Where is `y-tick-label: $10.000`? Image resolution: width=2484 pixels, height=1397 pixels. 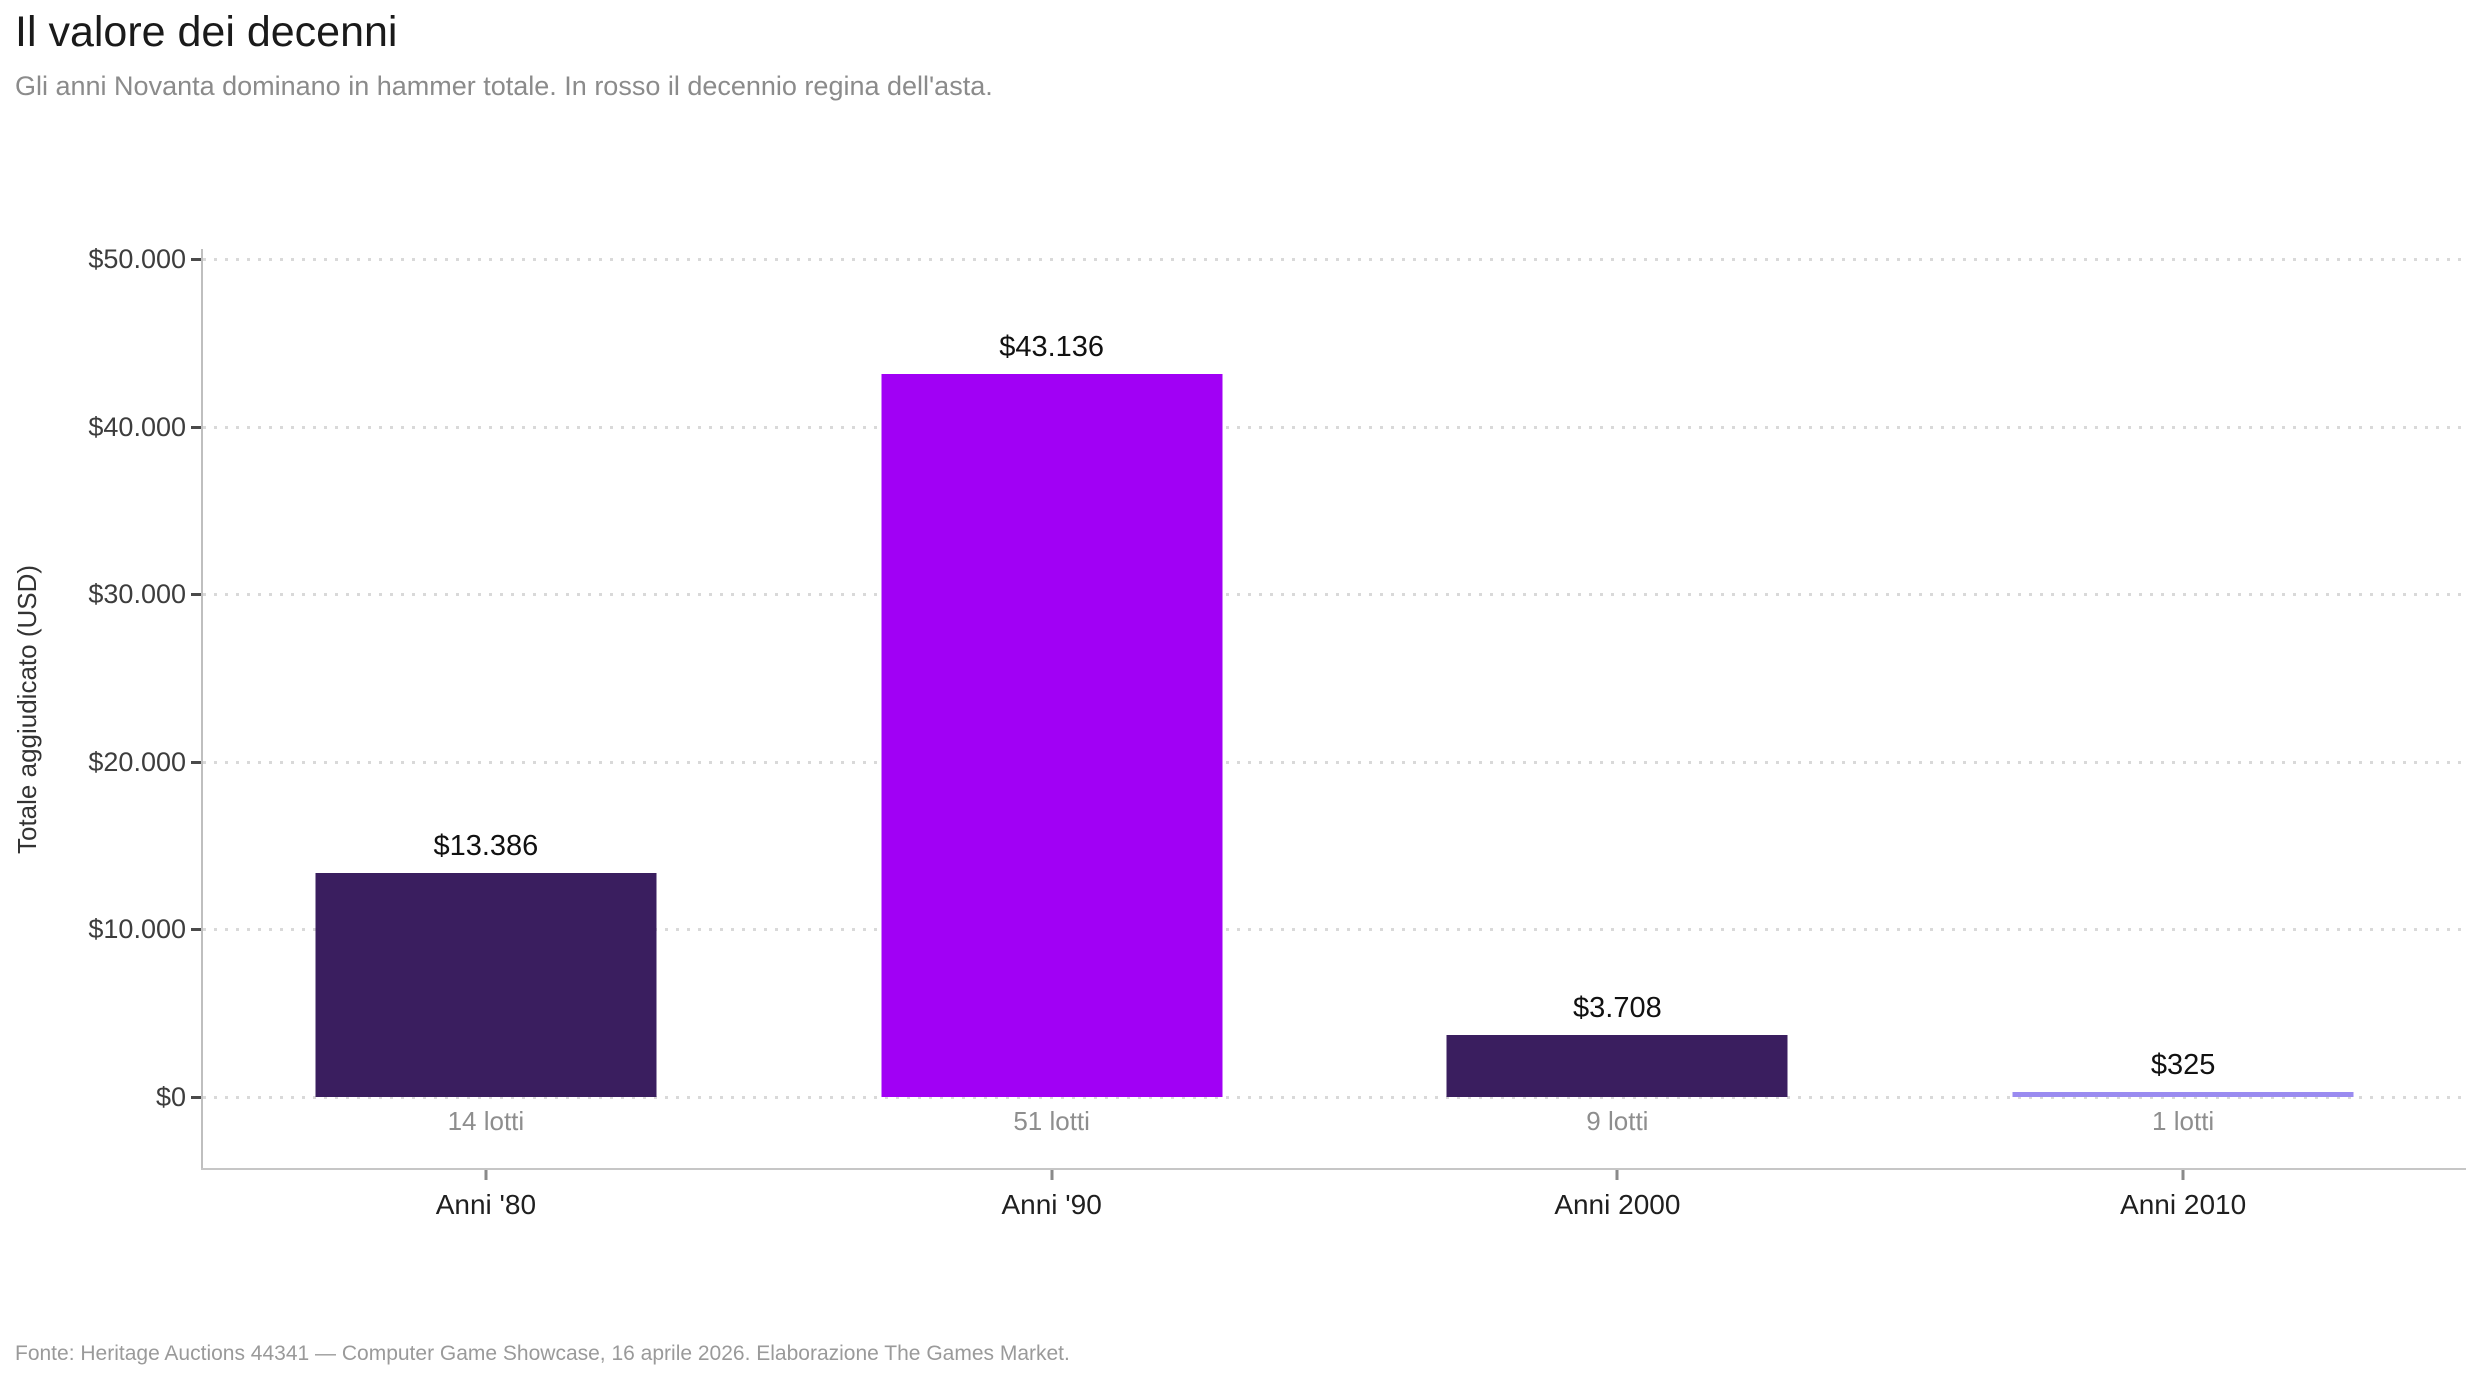
y-tick-label: $10.000 is located at coordinates (137, 929).